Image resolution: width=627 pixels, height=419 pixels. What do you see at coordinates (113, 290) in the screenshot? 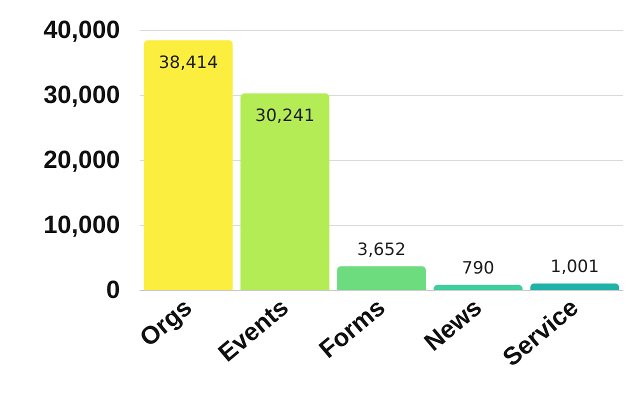
I see `y-tick-label: 0` at bounding box center [113, 290].